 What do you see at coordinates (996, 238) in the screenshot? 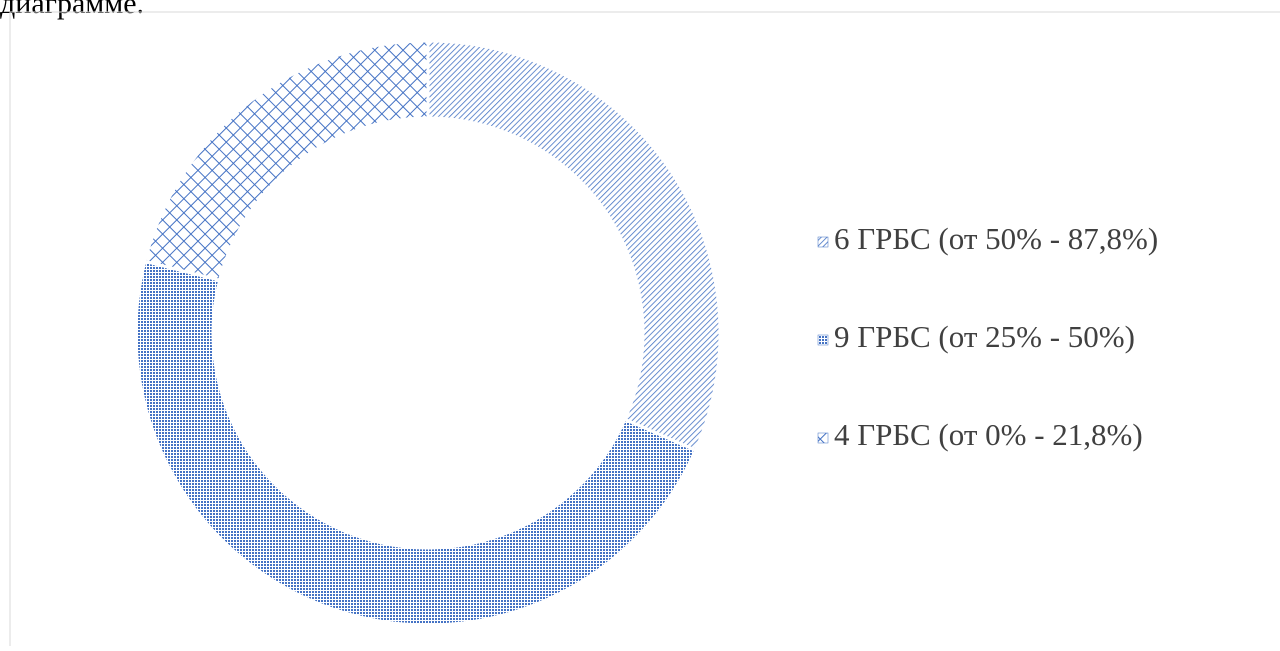
I see `legend-label: 6 ГРБС (от 50% - 87,8%)` at bounding box center [996, 238].